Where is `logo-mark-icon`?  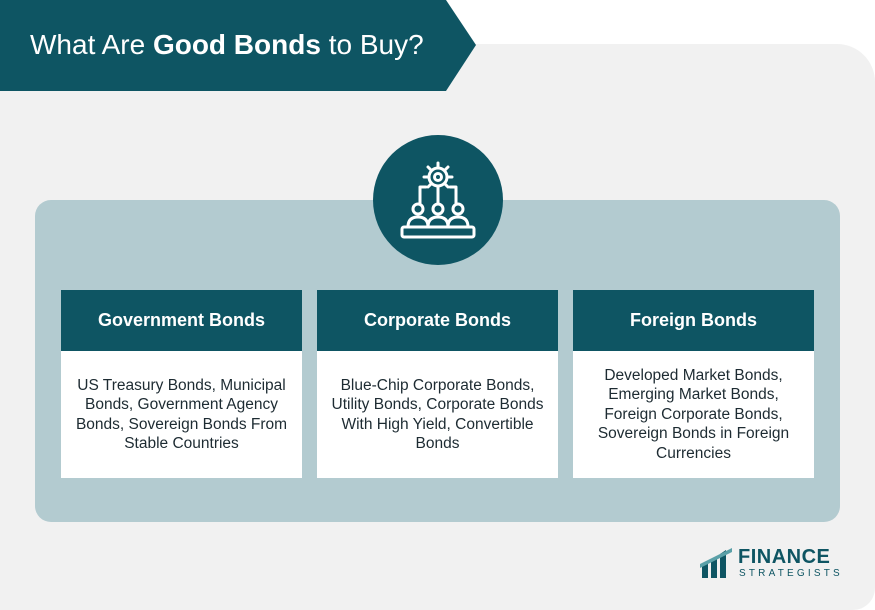 logo-mark-icon is located at coordinates (716, 563).